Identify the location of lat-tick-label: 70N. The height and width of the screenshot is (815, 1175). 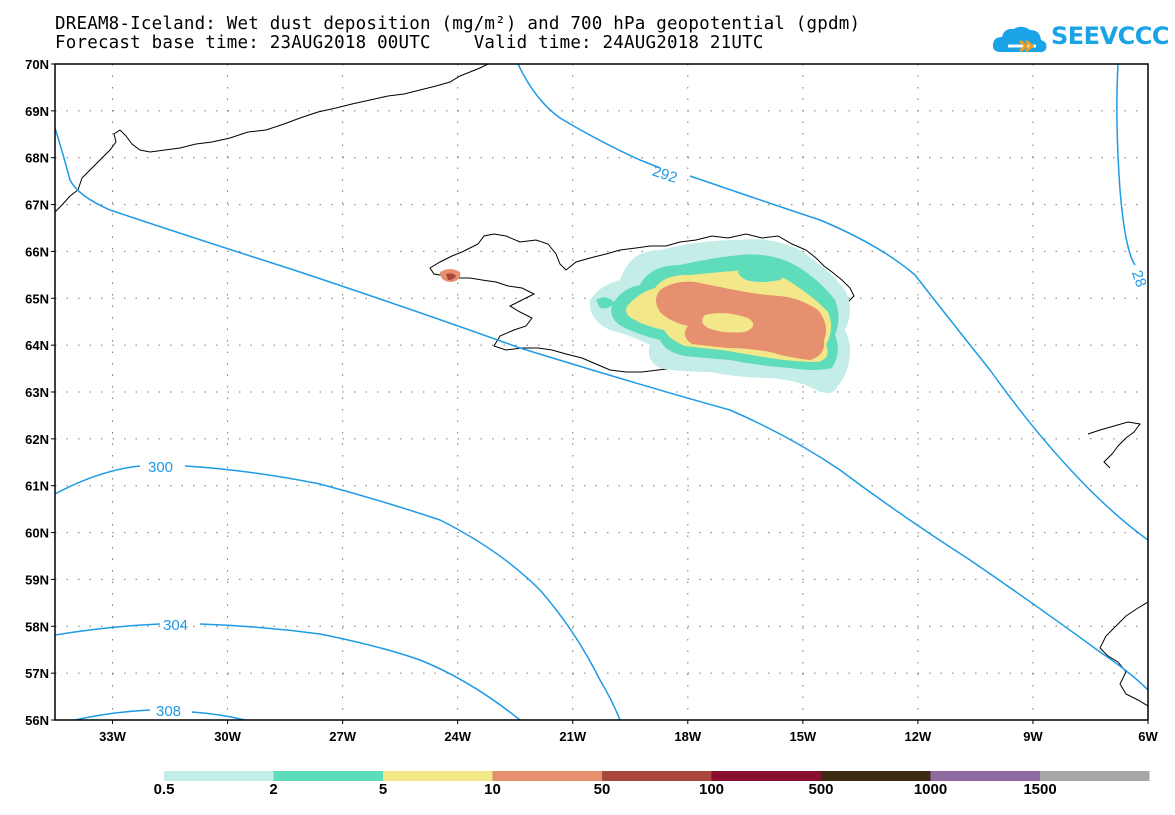
(37, 64).